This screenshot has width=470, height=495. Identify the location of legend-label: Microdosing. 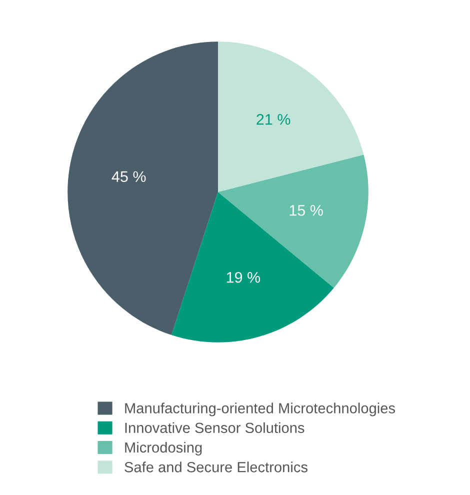
(163, 449).